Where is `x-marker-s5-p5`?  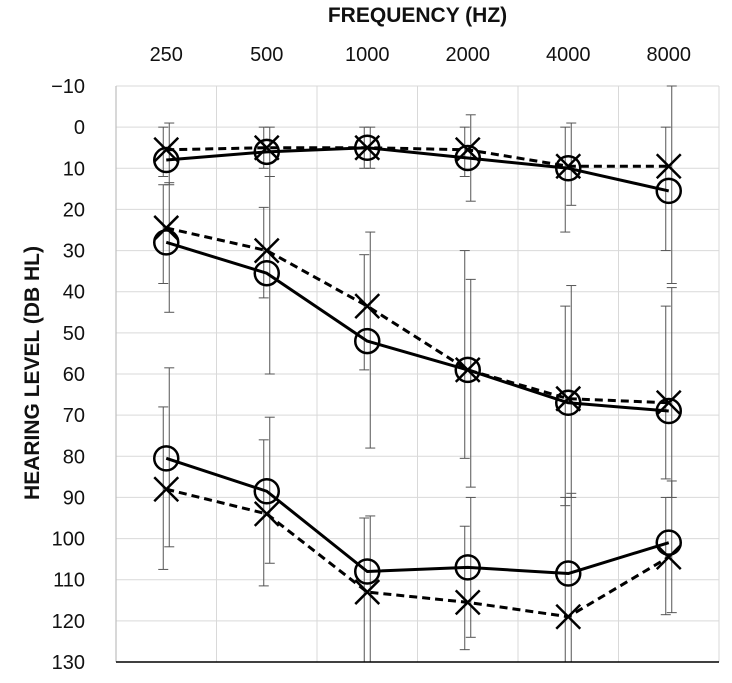 x-marker-s5-p5 is located at coordinates (668, 557).